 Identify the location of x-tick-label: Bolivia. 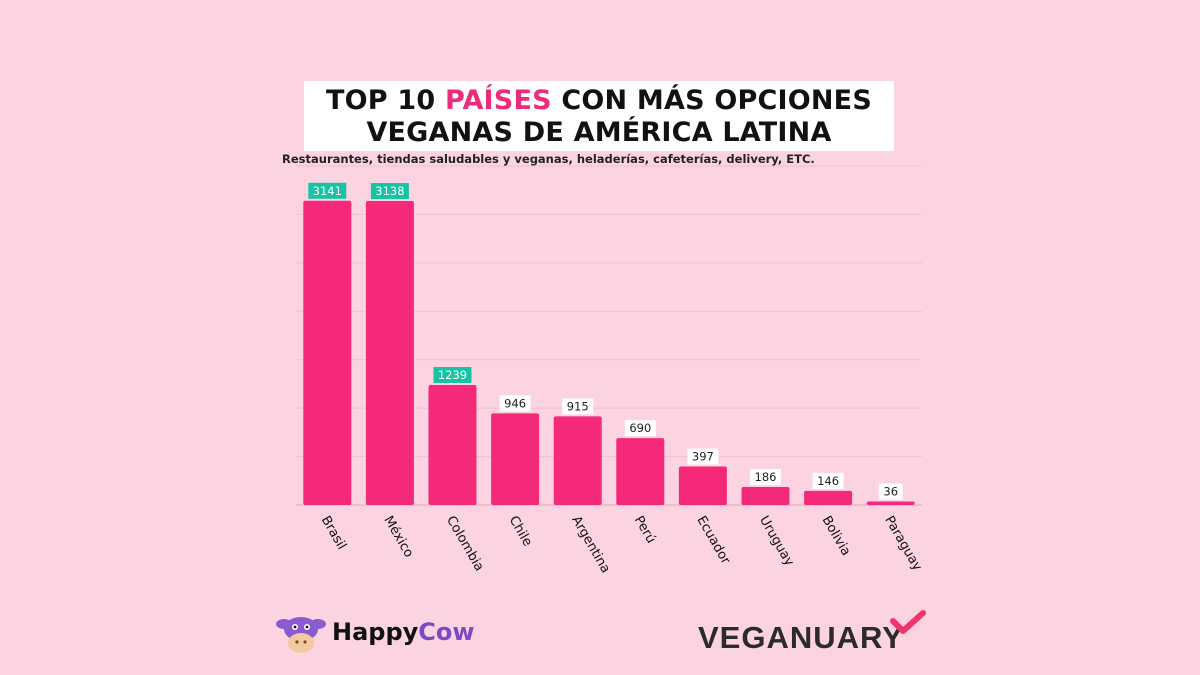
(836, 536).